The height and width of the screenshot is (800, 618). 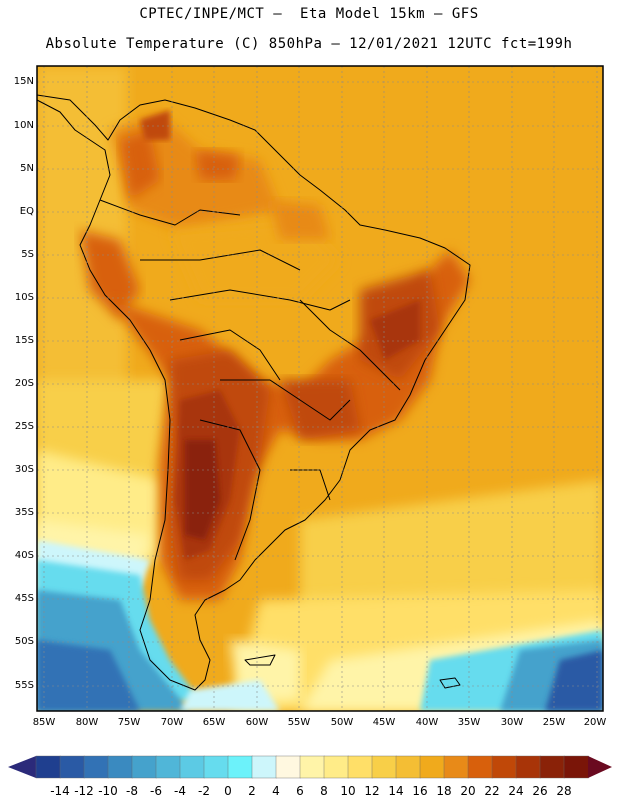 I want to click on lat-label: 20S, so click(x=24, y=383).